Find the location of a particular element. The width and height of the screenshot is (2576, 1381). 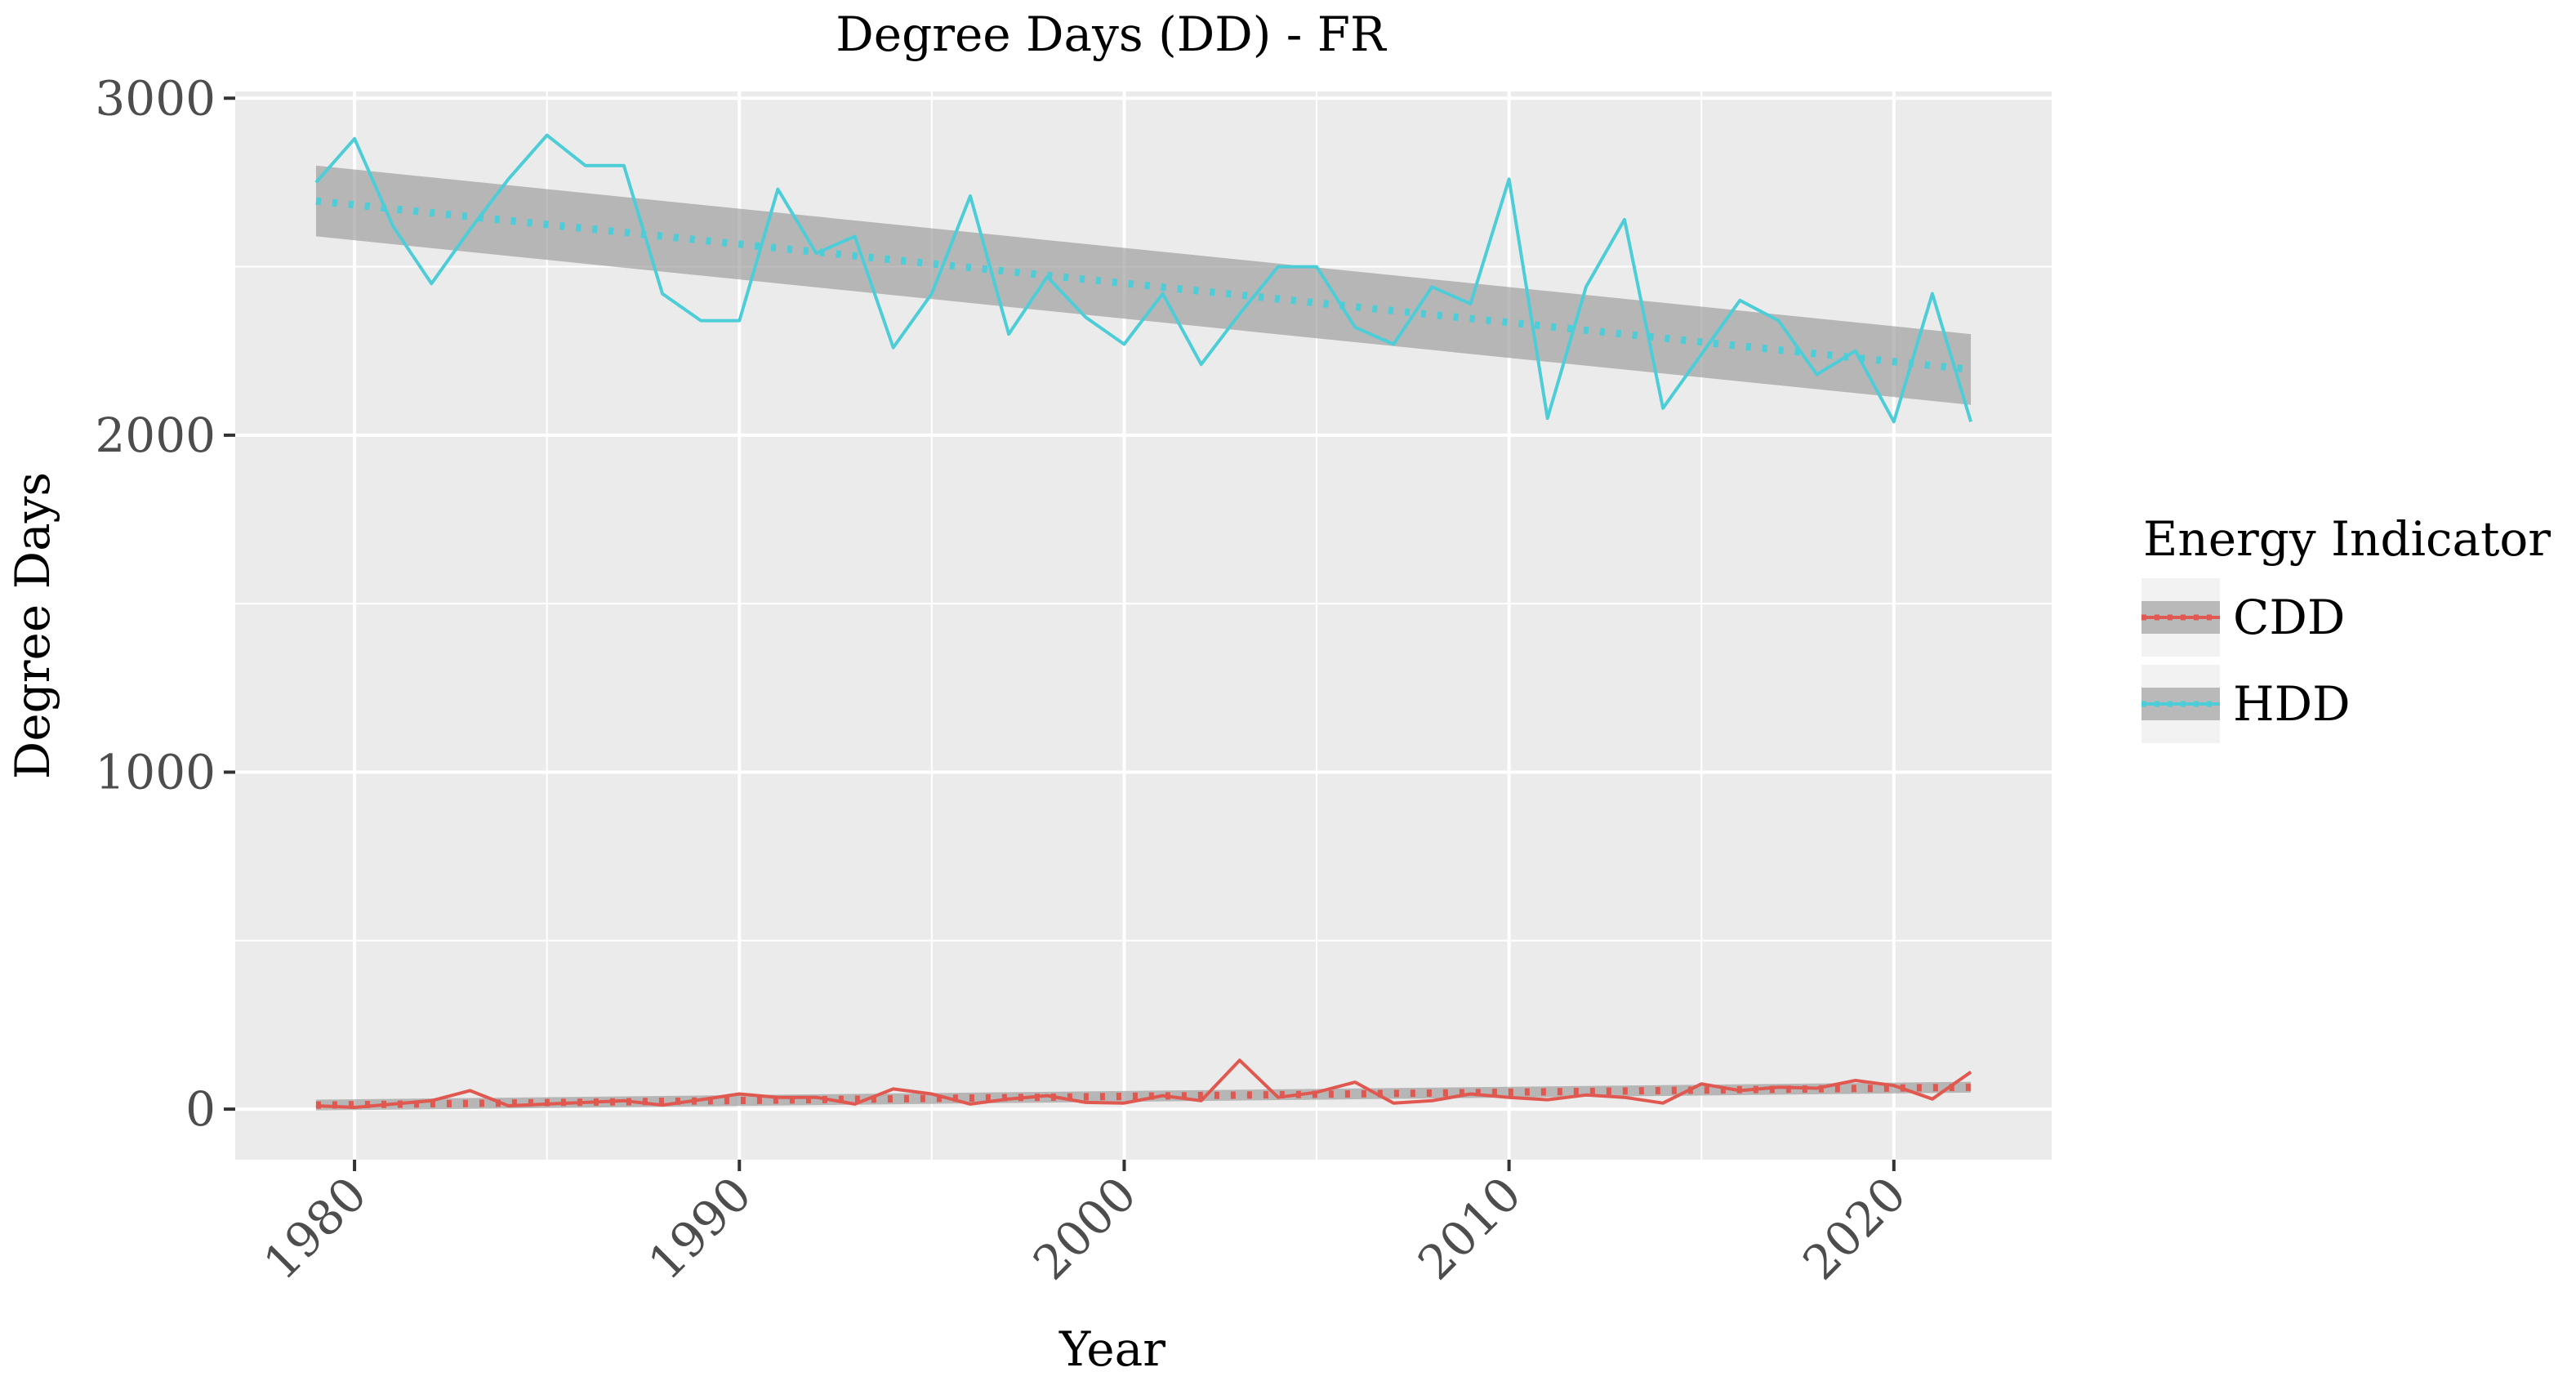

y-tick-label: 2000 is located at coordinates (155, 436).